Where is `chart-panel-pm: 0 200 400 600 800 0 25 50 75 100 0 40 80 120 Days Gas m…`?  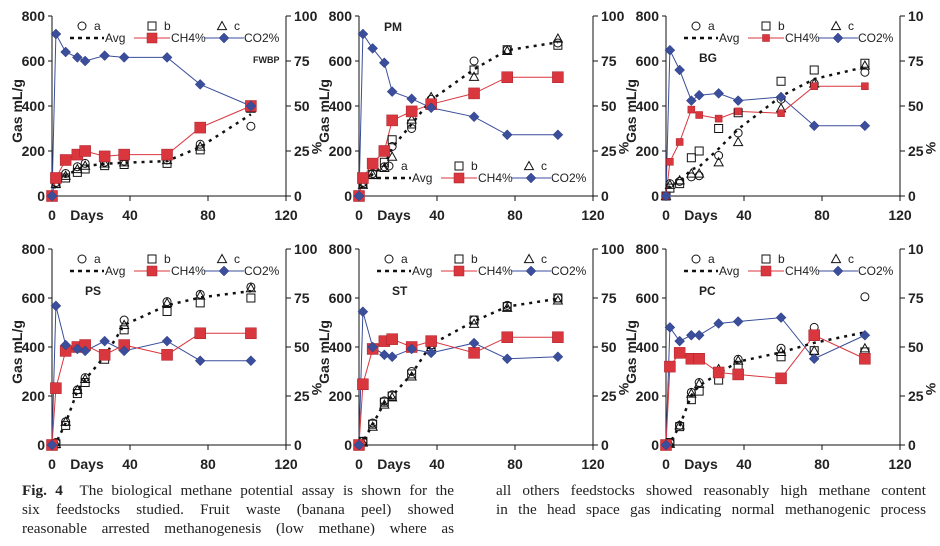 chart-panel-pm: 0 200 400 600 800 0 25 50 75 100 0 40 80 120 Days Gas m… is located at coordinates (474, 115).